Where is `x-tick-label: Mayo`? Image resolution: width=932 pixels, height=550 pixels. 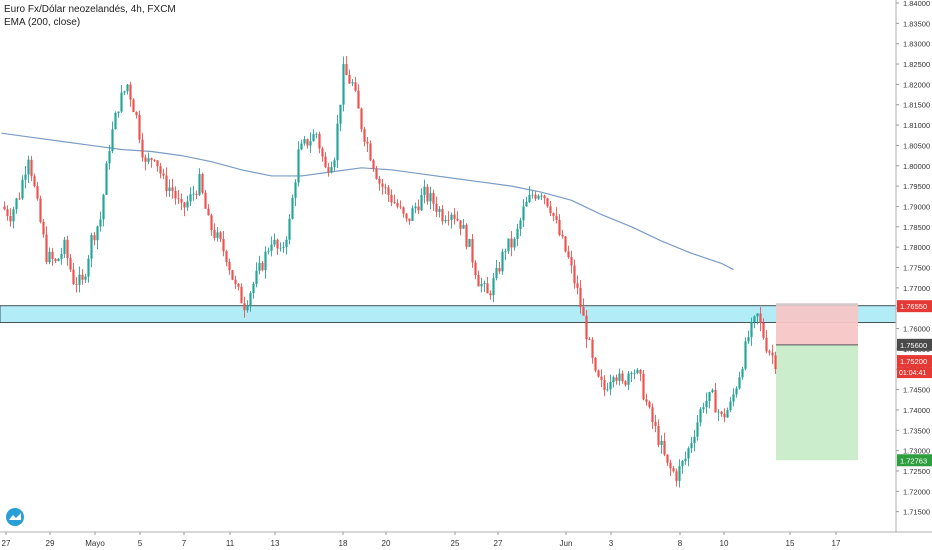 x-tick-label: Mayo is located at coordinates (95, 543).